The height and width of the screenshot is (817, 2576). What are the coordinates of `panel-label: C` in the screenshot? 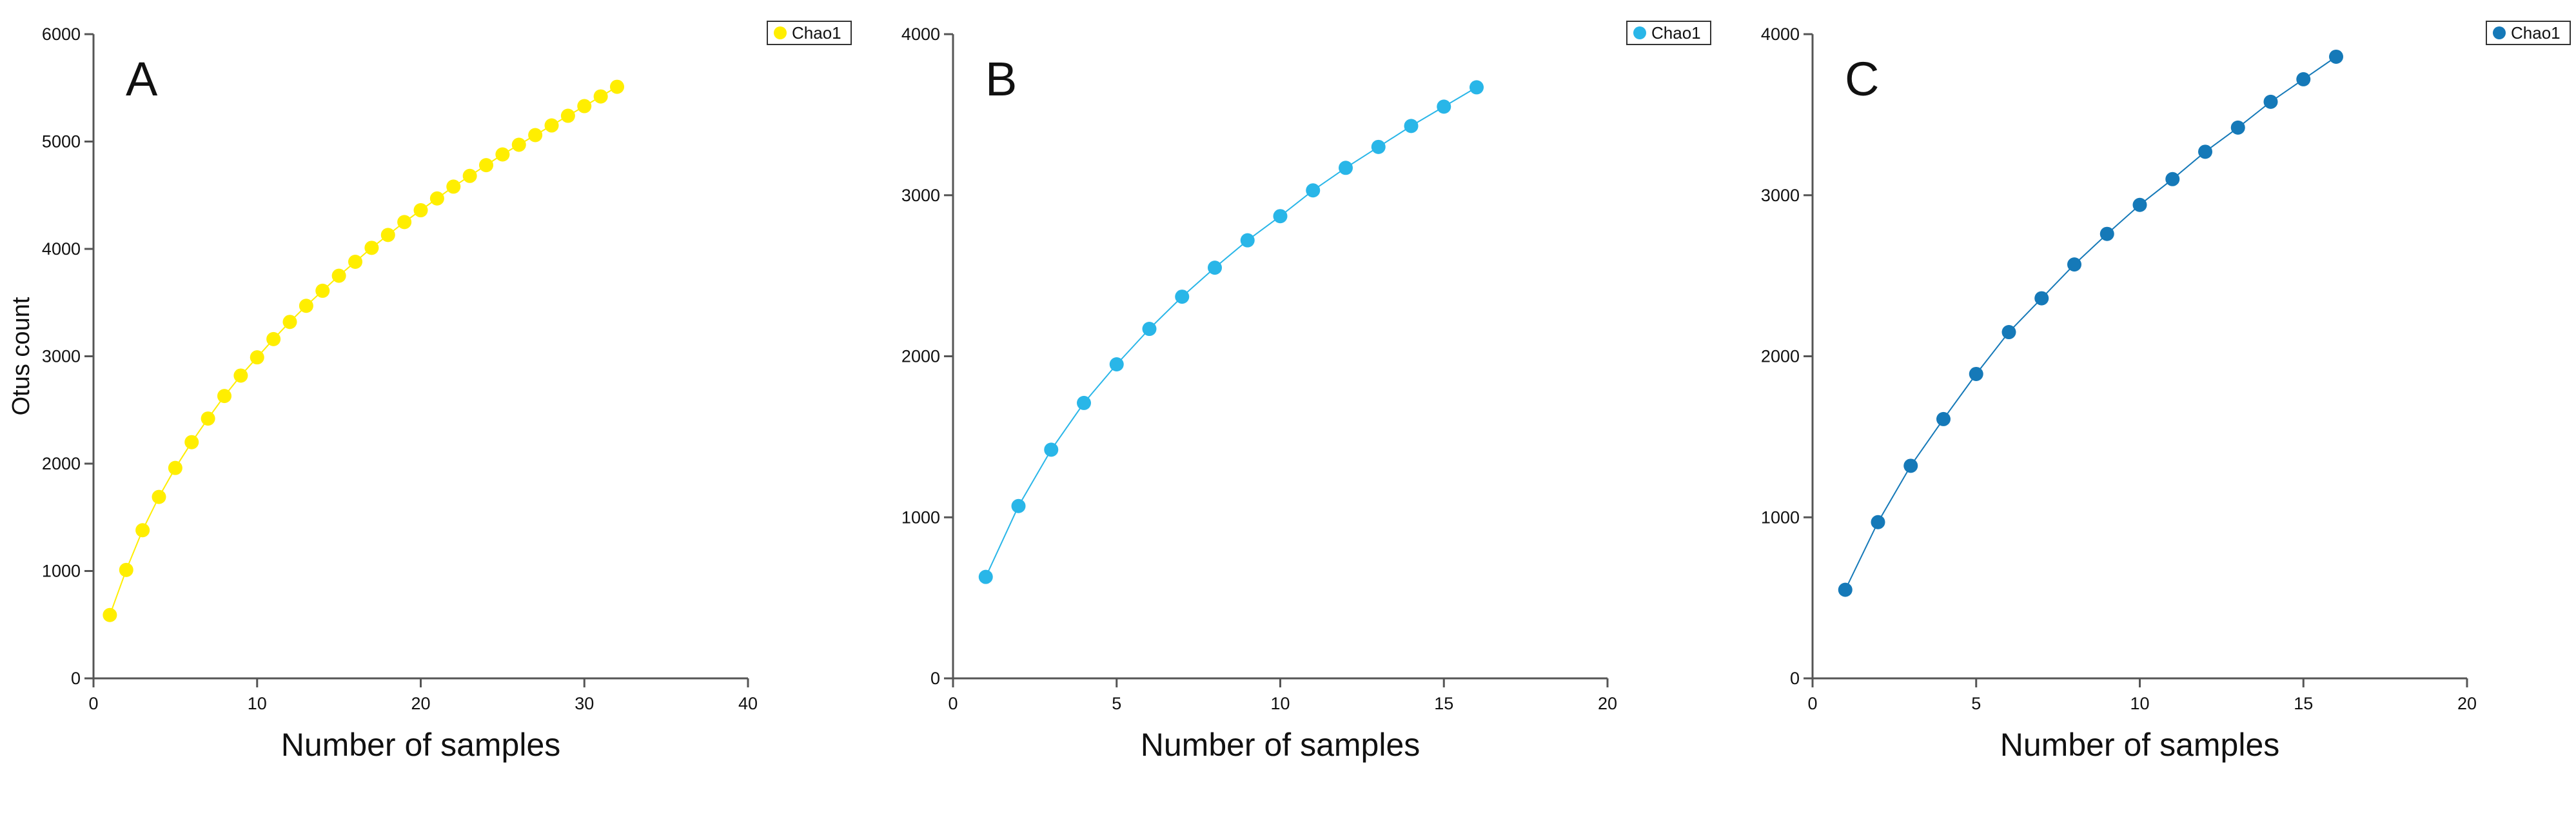 It's located at (1862, 79).